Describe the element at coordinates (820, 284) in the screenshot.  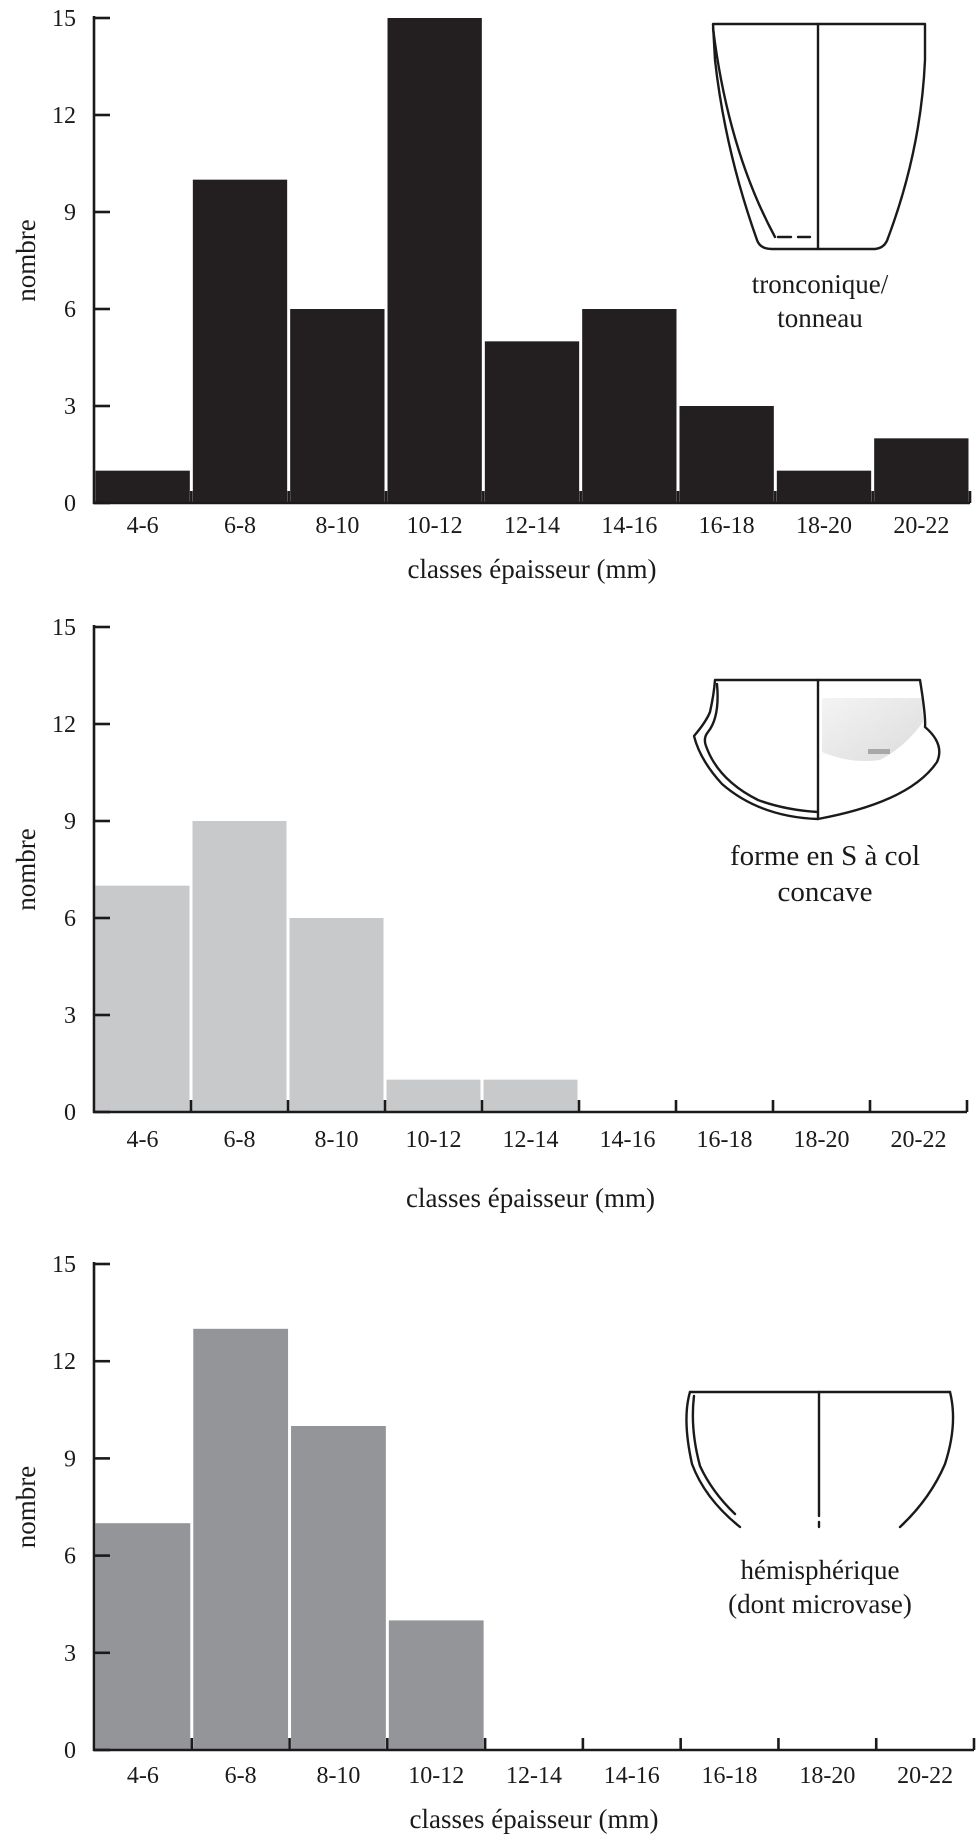
I see `caption-line-1: tronconique/` at that location.